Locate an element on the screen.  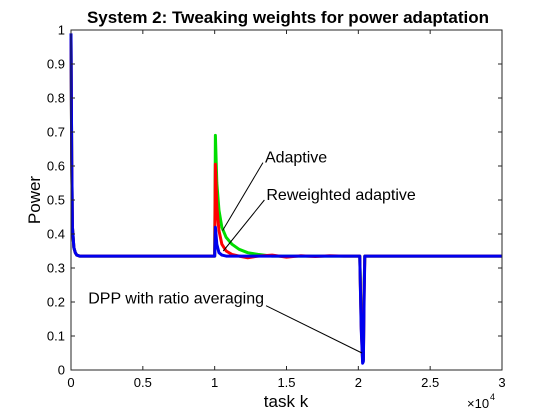
x-tick-label: 2 is located at coordinates (358, 382).